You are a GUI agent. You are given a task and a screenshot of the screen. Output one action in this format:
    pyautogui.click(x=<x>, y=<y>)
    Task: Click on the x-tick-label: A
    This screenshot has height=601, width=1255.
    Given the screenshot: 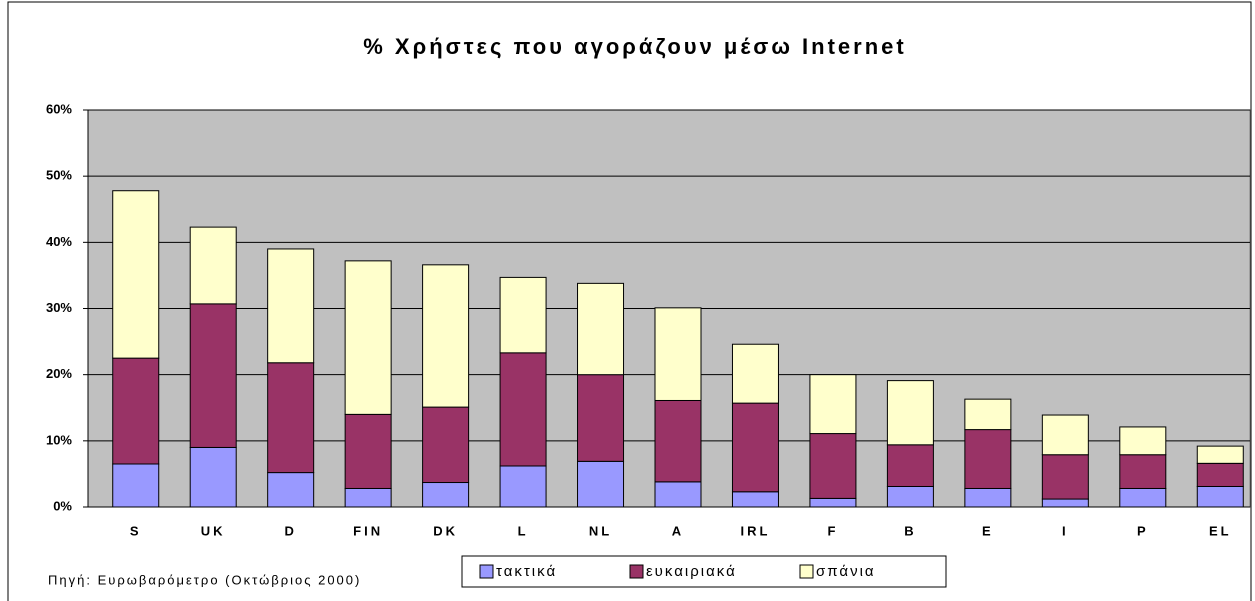 What is the action you would take?
    pyautogui.click(x=678, y=530)
    